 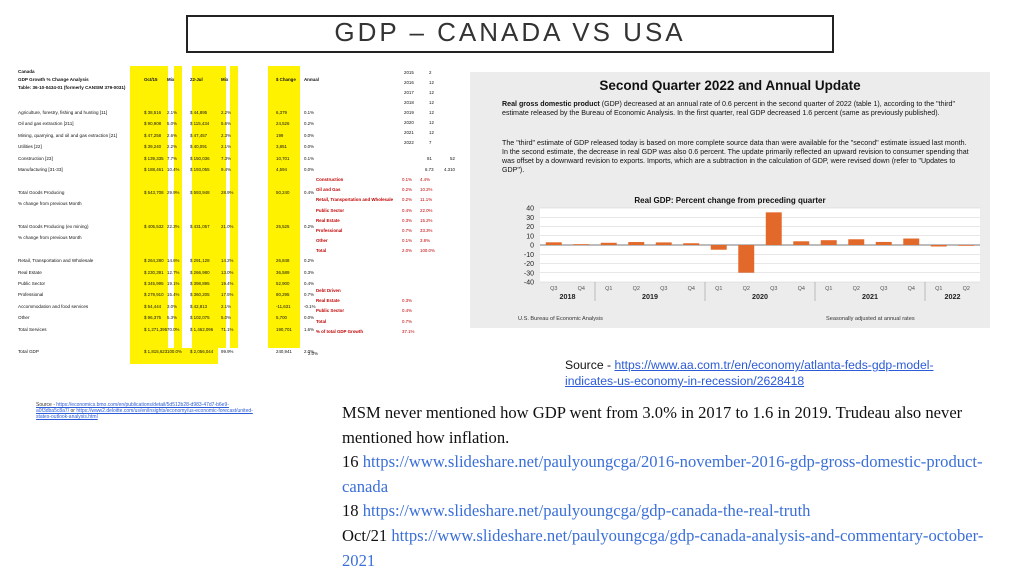 I want to click on sheet-cell: $ 593,948, so click(x=200, y=192).